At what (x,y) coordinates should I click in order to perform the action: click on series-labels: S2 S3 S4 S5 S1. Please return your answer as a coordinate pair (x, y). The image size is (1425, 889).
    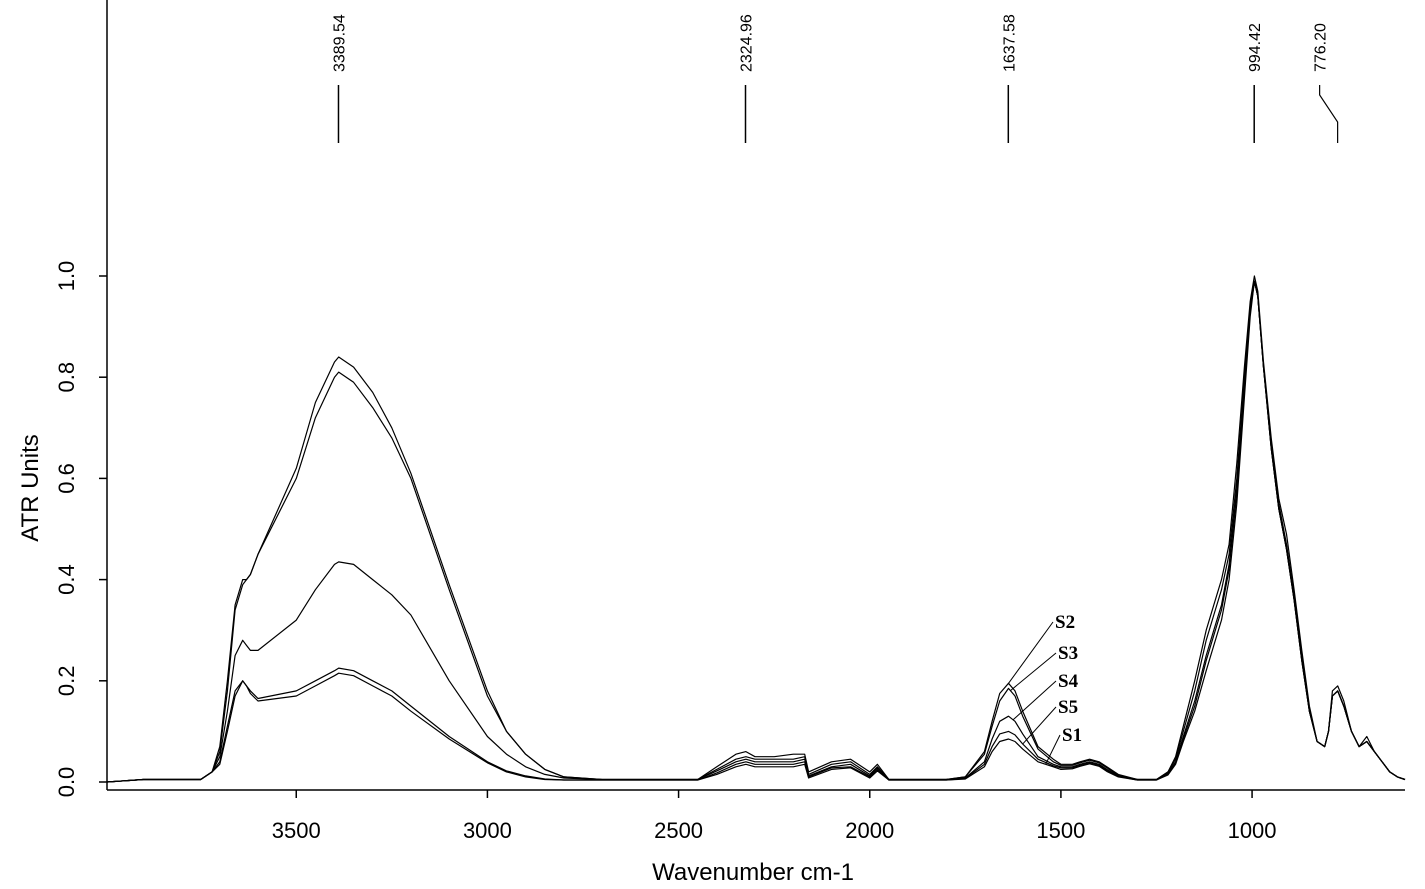
    Looking at the image, I should click on (1045, 688).